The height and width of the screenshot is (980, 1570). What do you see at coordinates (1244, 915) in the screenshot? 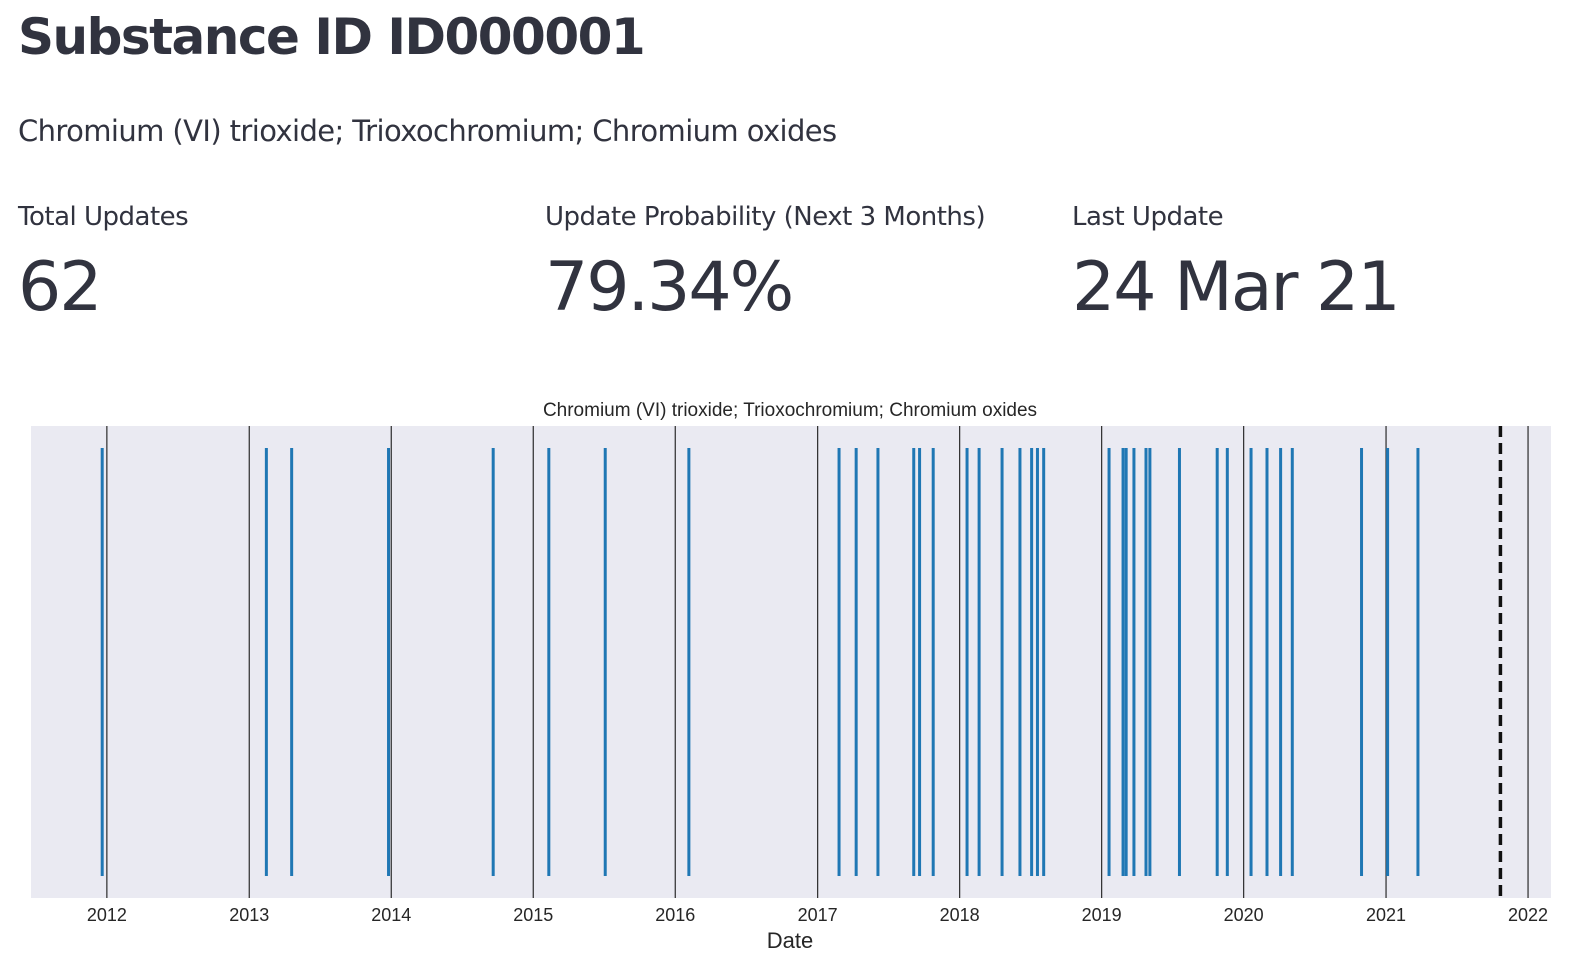
I see `tick-label-2020: 2020` at bounding box center [1244, 915].